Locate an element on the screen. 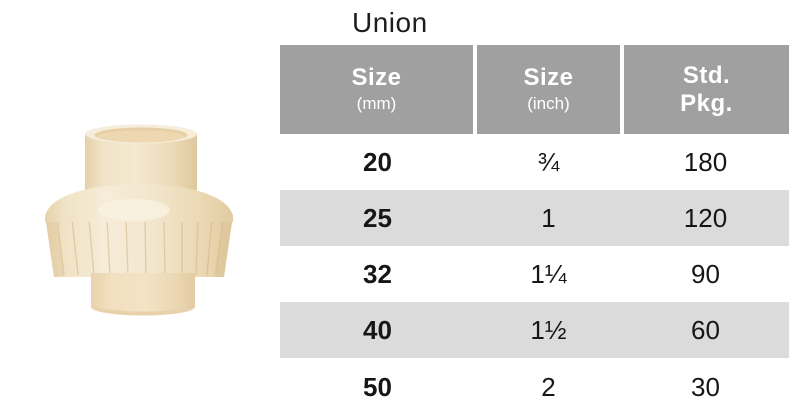  size-mm-cell: 32 is located at coordinates (377, 273).